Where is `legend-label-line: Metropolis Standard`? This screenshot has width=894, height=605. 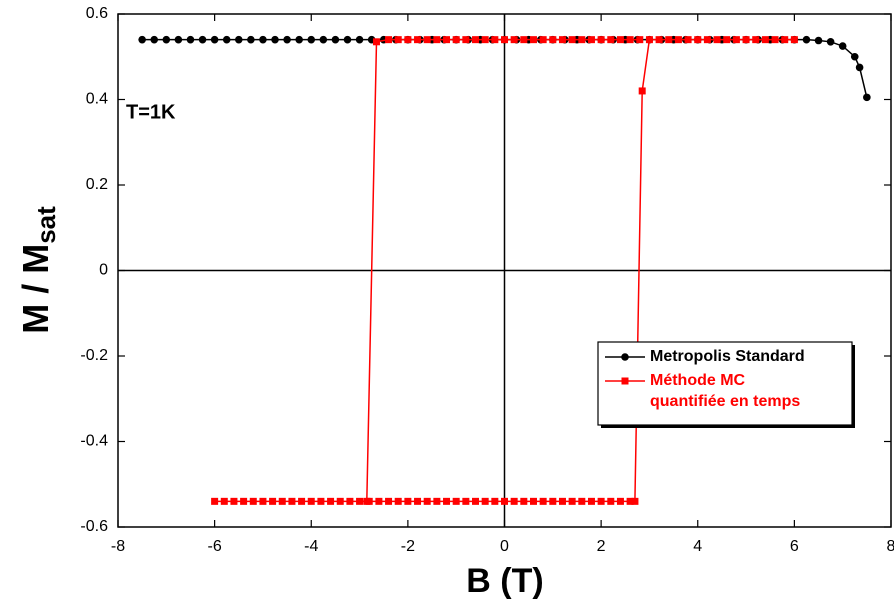 legend-label-line: Metropolis Standard is located at coordinates (727, 356).